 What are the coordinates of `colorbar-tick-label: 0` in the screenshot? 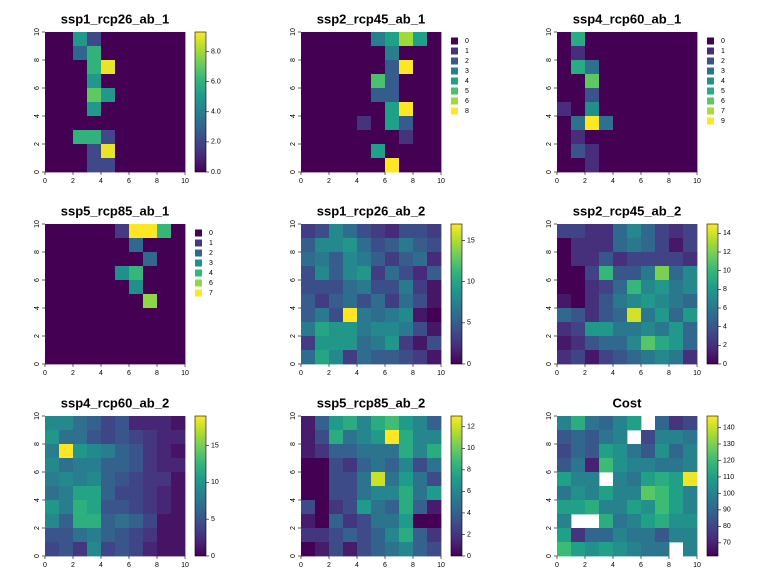 It's located at (725, 364).